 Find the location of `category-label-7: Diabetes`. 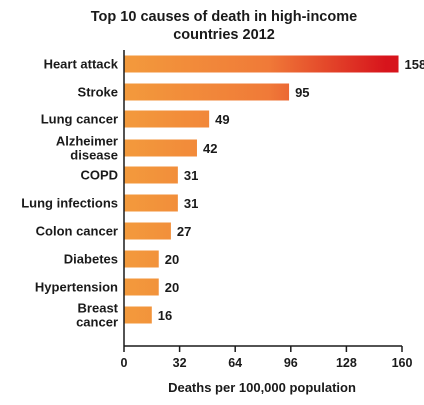

category-label-7: Diabetes is located at coordinates (91, 259).